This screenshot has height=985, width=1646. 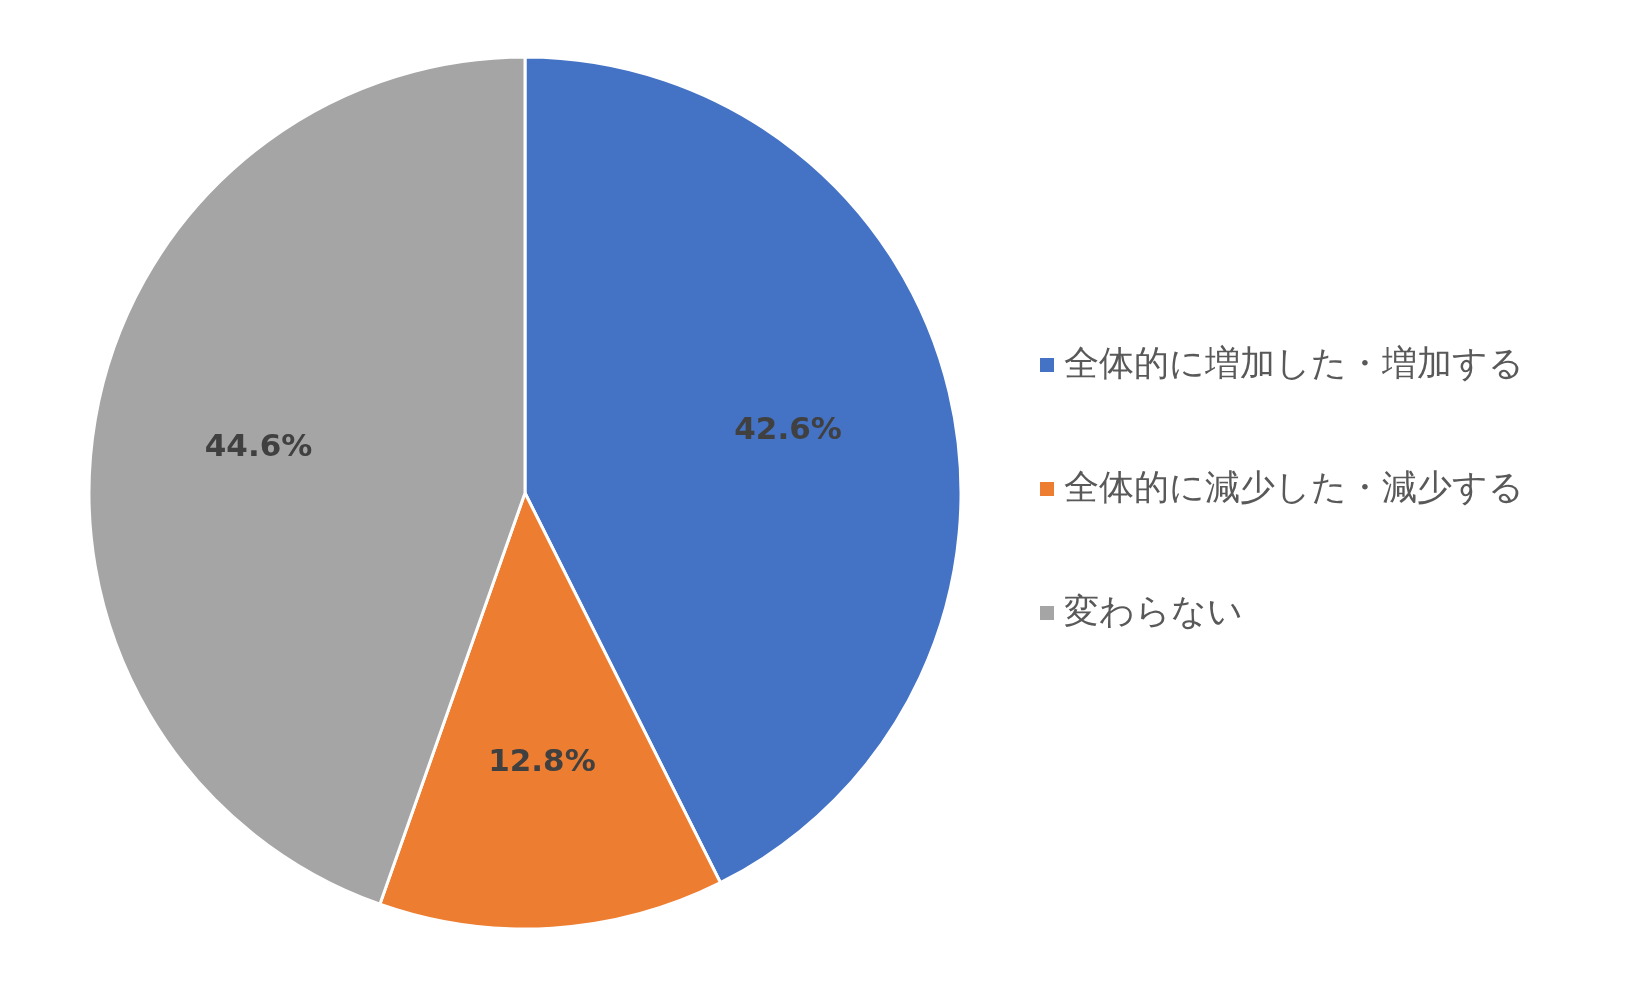 What do you see at coordinates (788, 428) in the screenshot?
I see `data-label: 42.6%` at bounding box center [788, 428].